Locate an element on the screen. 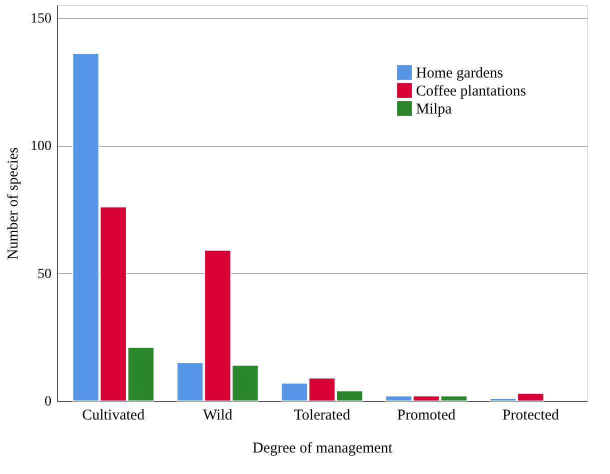 The width and height of the screenshot is (610, 474). x-tick-label: Tolerated is located at coordinates (322, 416).